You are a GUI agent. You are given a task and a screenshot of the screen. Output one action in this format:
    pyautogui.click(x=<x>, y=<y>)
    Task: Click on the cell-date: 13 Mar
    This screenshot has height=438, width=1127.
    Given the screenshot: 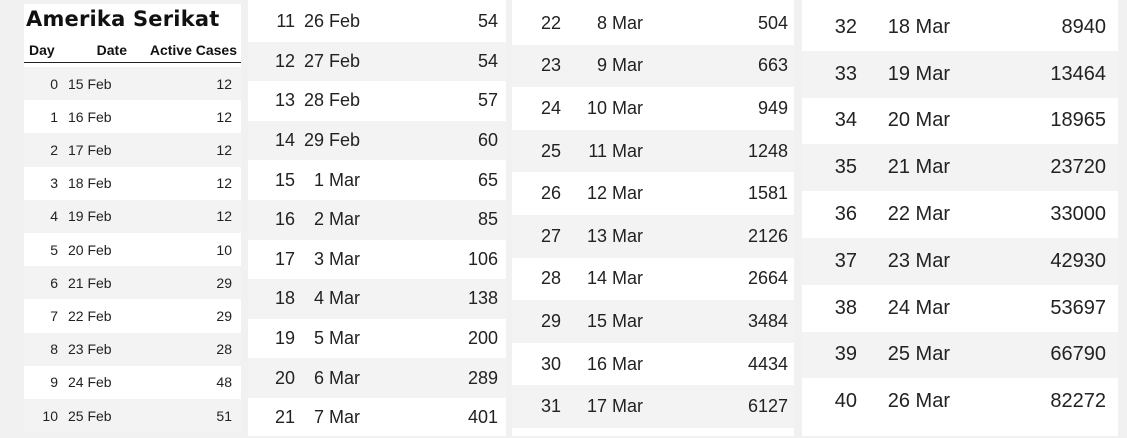 What is the action you would take?
    pyautogui.click(x=614, y=235)
    